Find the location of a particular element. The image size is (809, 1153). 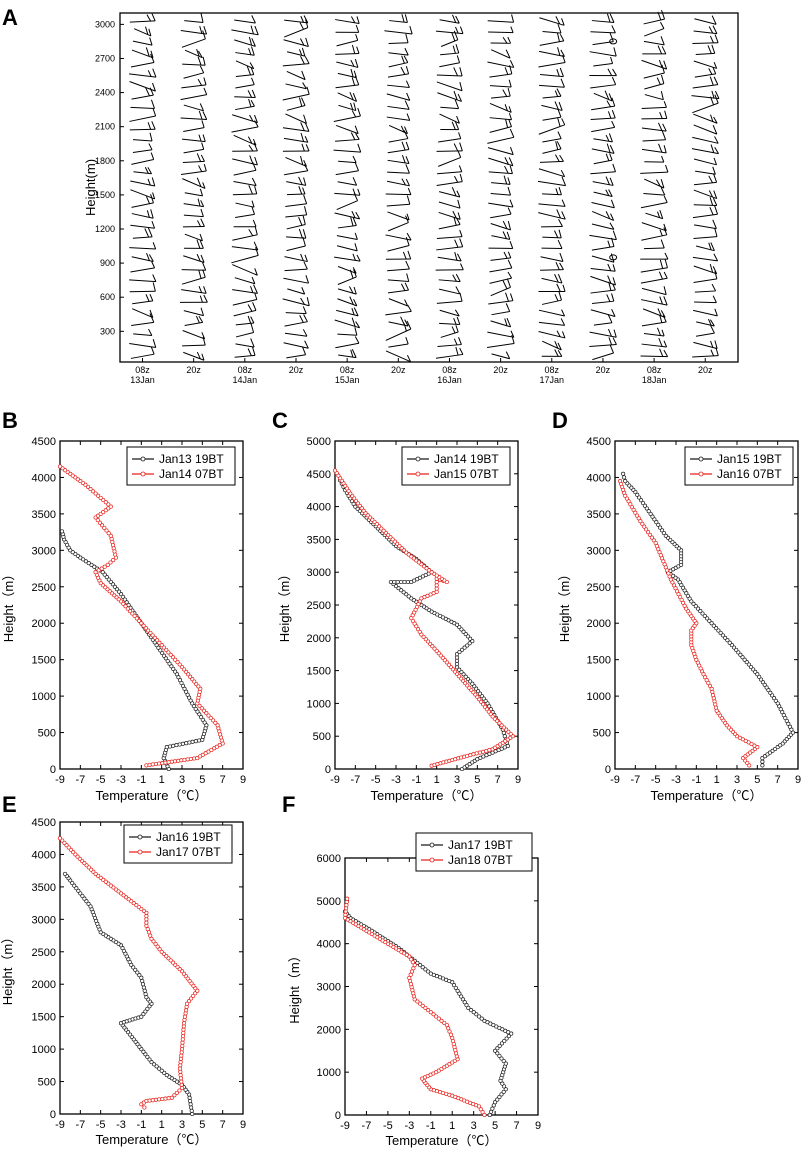

x-tick-label: -7 is located at coordinates (635, 780).